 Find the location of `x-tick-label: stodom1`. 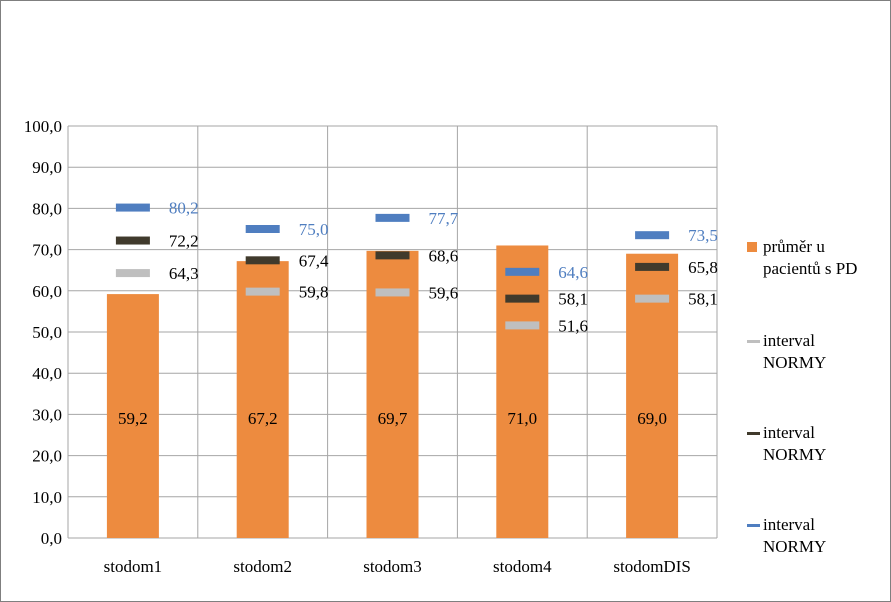

x-tick-label: stodom1 is located at coordinates (133, 566).